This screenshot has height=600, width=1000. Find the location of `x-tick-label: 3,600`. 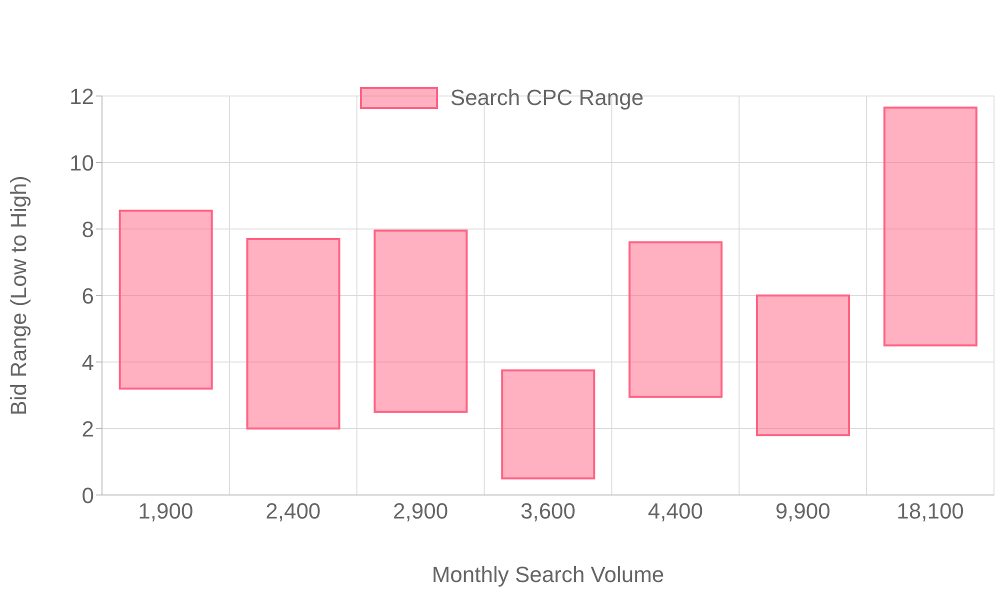

x-tick-label: 3,600 is located at coordinates (548, 511).